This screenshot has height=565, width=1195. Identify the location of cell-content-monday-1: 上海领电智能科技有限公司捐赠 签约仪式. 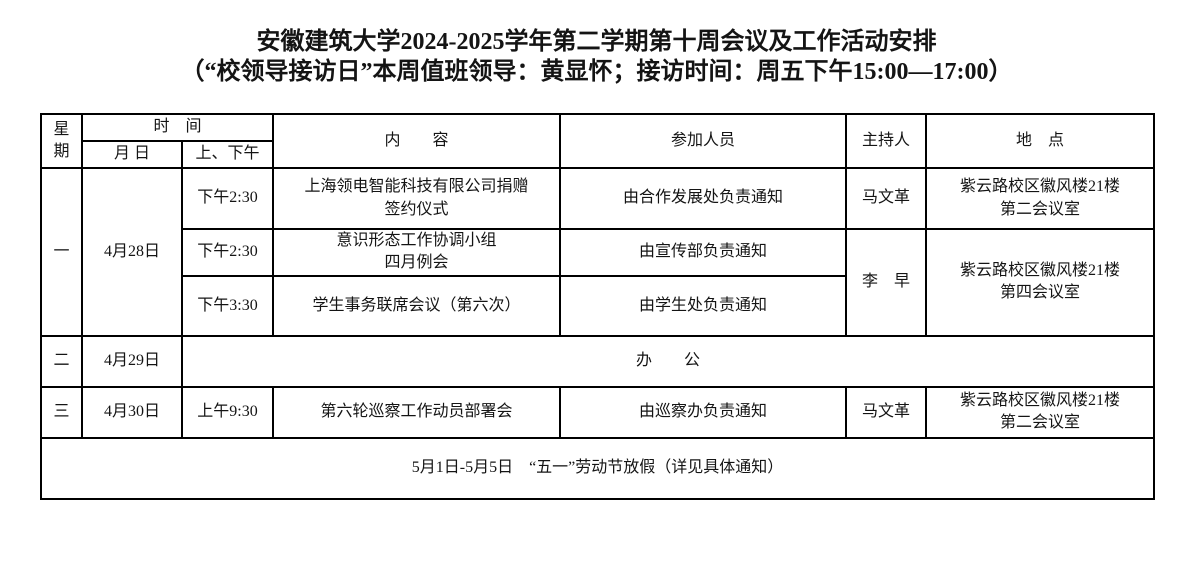
(417, 198).